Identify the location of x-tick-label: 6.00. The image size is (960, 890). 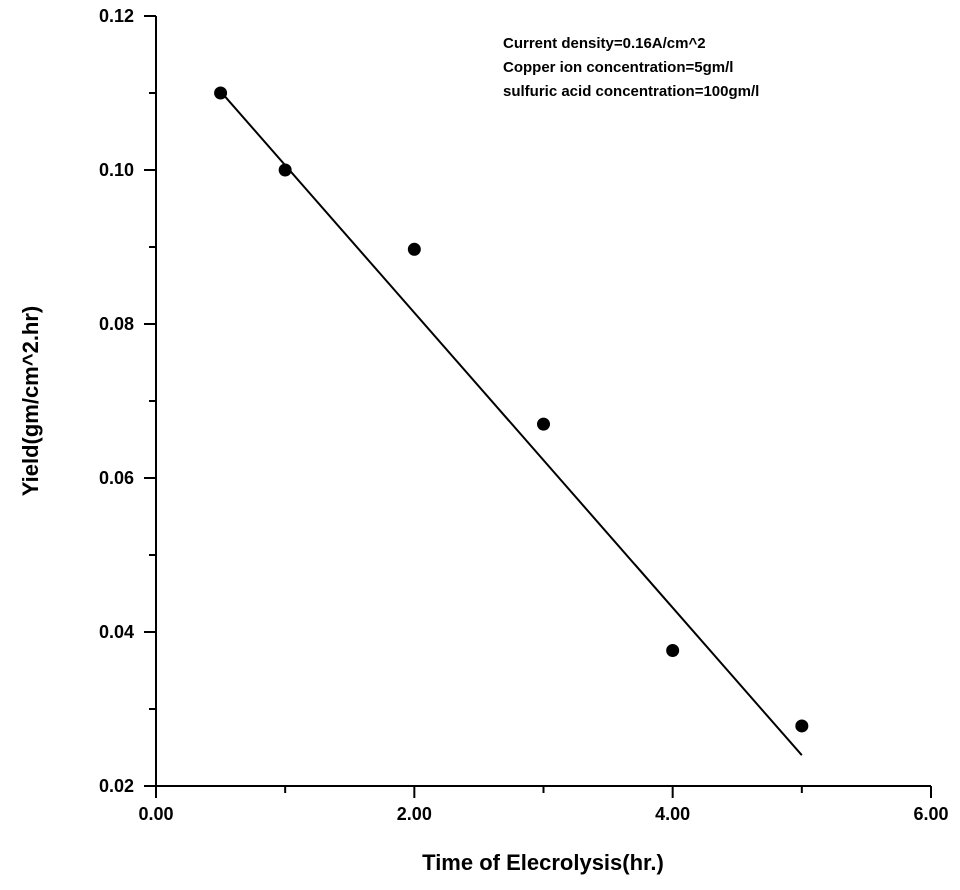
(930, 814).